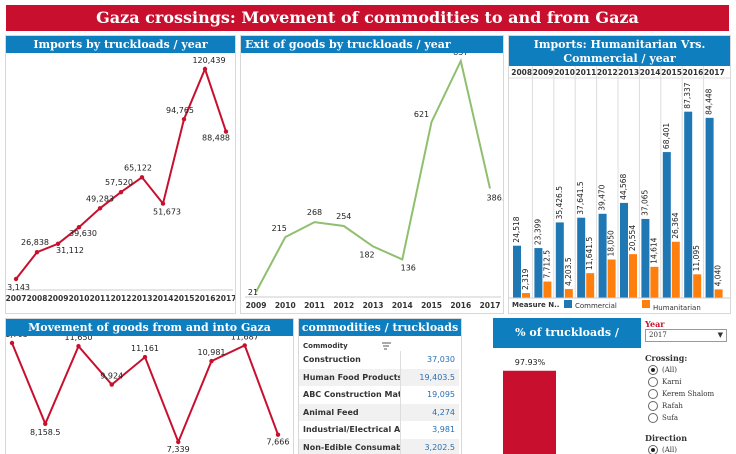 The width and height of the screenshot is (736, 454). What do you see at coordinates (443, 429) in the screenshot?
I see `commodity-value: 3,981` at bounding box center [443, 429].